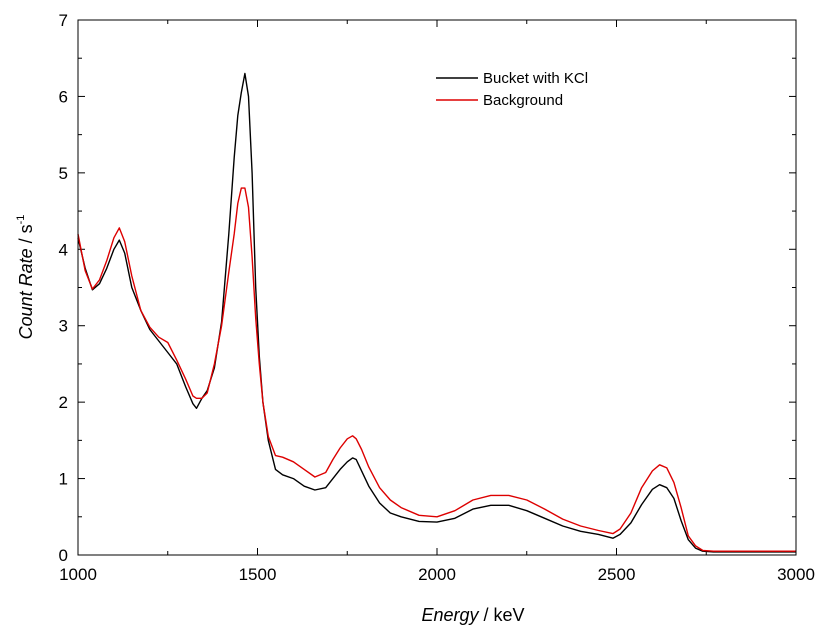 The width and height of the screenshot is (820, 625). Describe the element at coordinates (796, 574) in the screenshot. I see `x-tick-label: 3000` at that location.